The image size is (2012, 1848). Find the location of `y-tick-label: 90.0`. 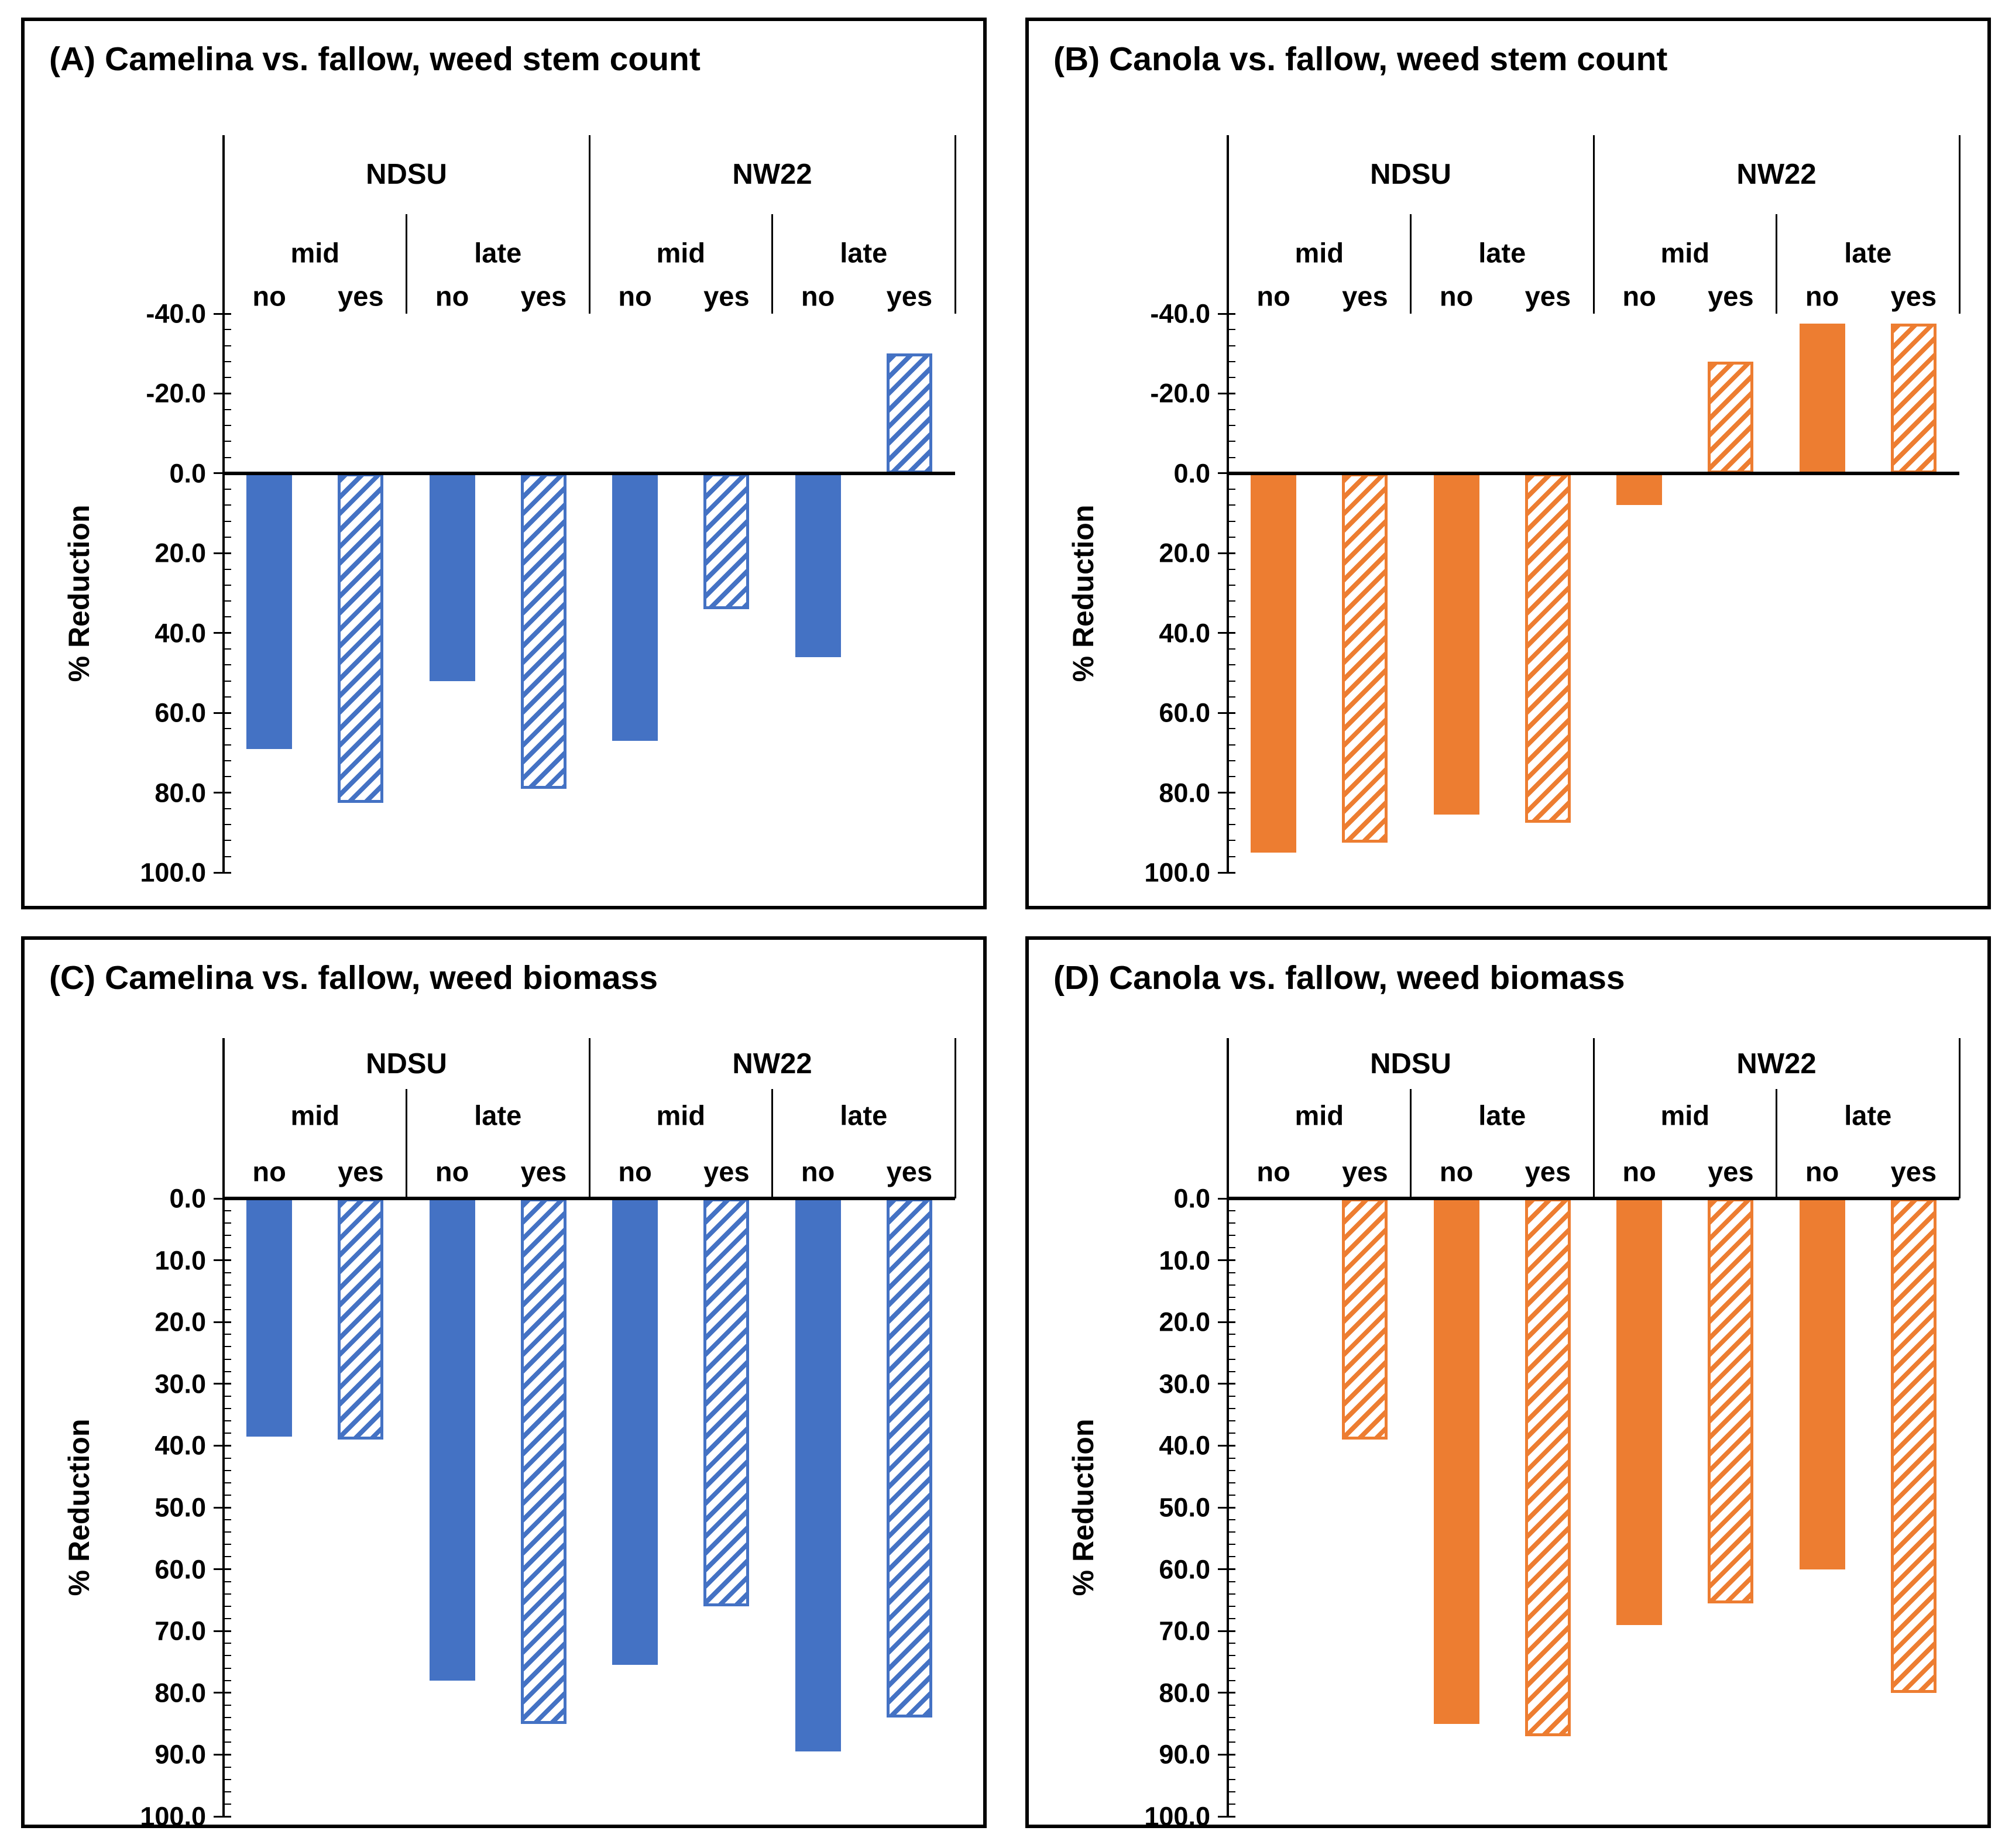

y-tick-label: 90.0 is located at coordinates (180, 1754).